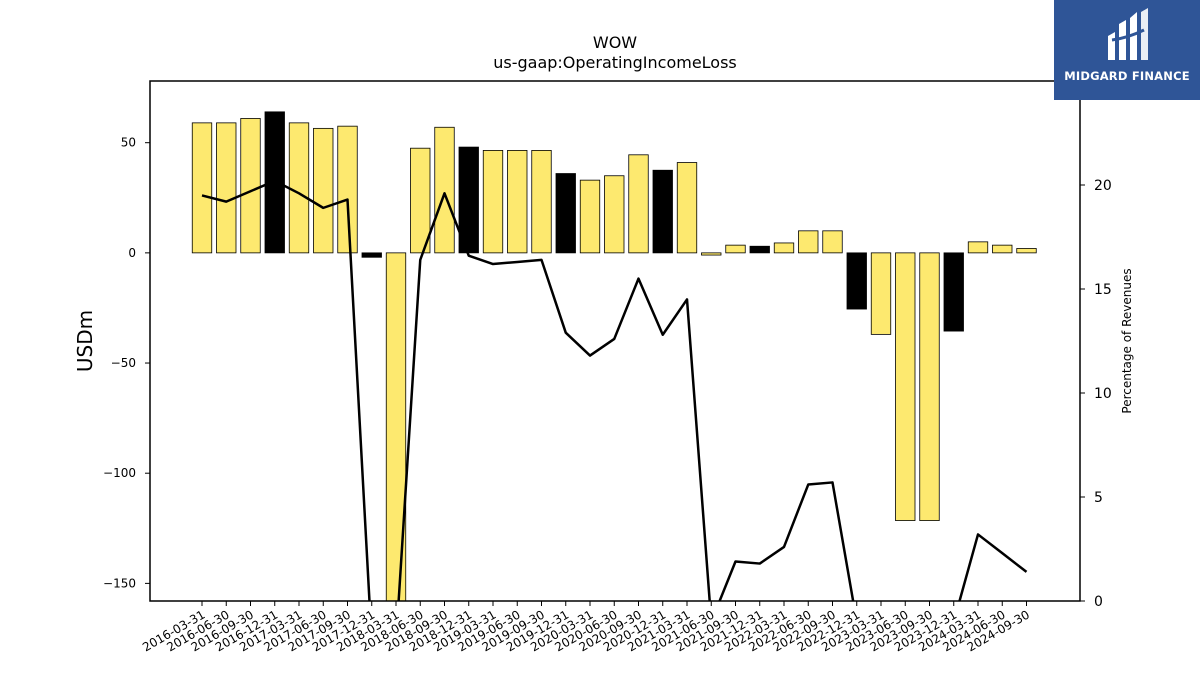  I want to click on midgard-finance-logo: MIDGARD FINANCE, so click(1127, 50).